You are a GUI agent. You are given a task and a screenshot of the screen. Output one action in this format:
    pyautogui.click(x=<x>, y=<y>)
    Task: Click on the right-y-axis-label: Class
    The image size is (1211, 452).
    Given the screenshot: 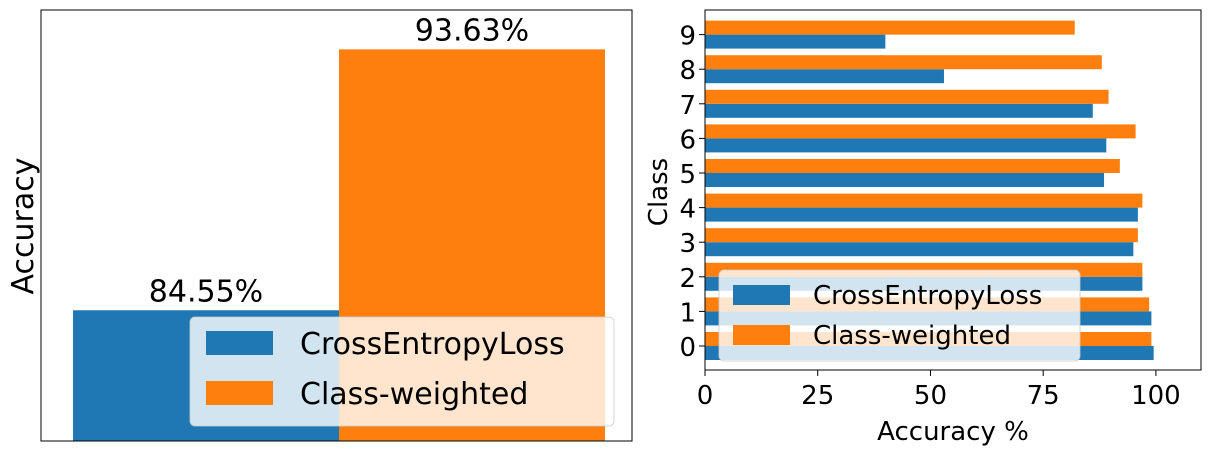 What is the action you would take?
    pyautogui.click(x=659, y=192)
    